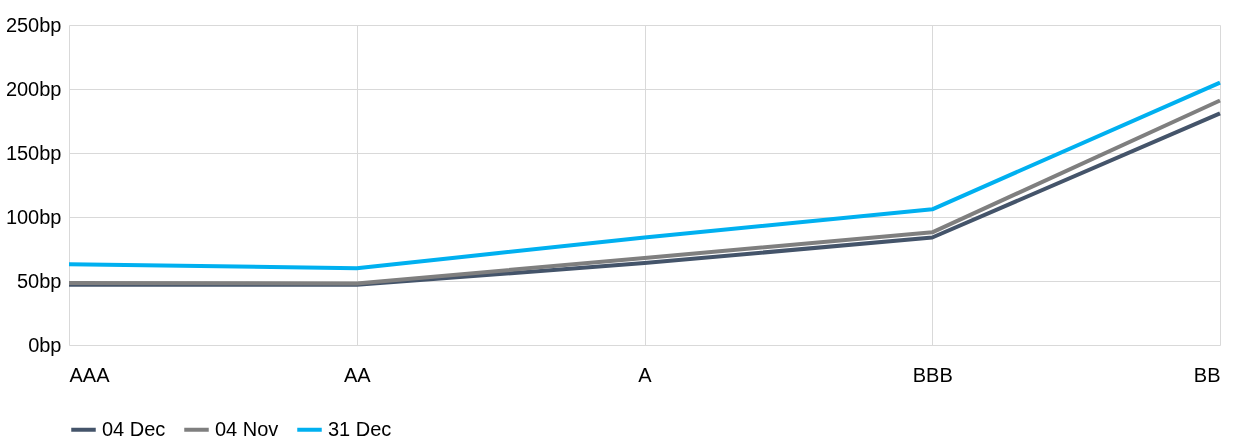 The height and width of the screenshot is (445, 1247). Describe the element at coordinates (33, 152) in the screenshot. I see `y-tick-label: 150bp` at that location.